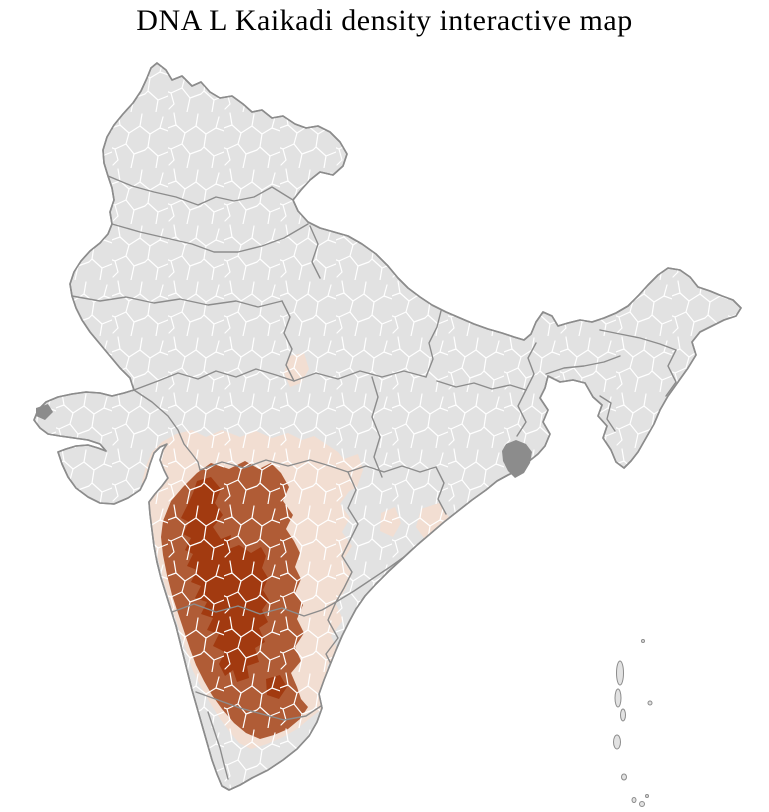  Describe the element at coordinates (633, 723) in the screenshot. I see `andaman-nicobar-islands` at that location.